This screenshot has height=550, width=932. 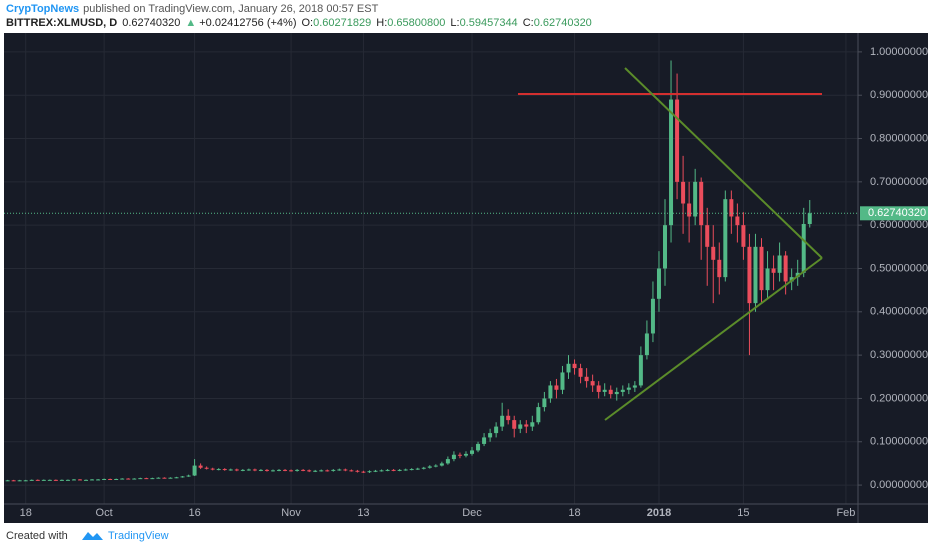 I want to click on y-tick-label: 0.70000000, so click(x=899, y=182).